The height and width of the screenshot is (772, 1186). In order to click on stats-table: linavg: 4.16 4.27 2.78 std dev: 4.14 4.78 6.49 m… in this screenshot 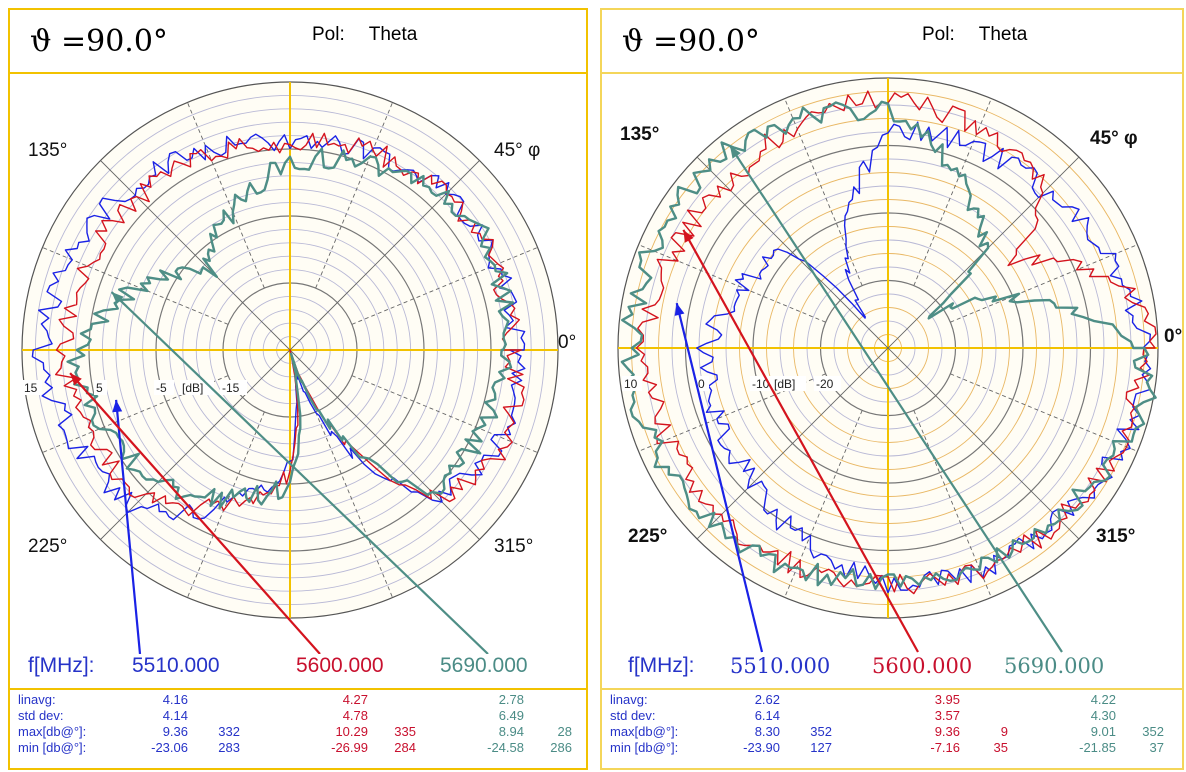, I will do `click(298, 728)`.